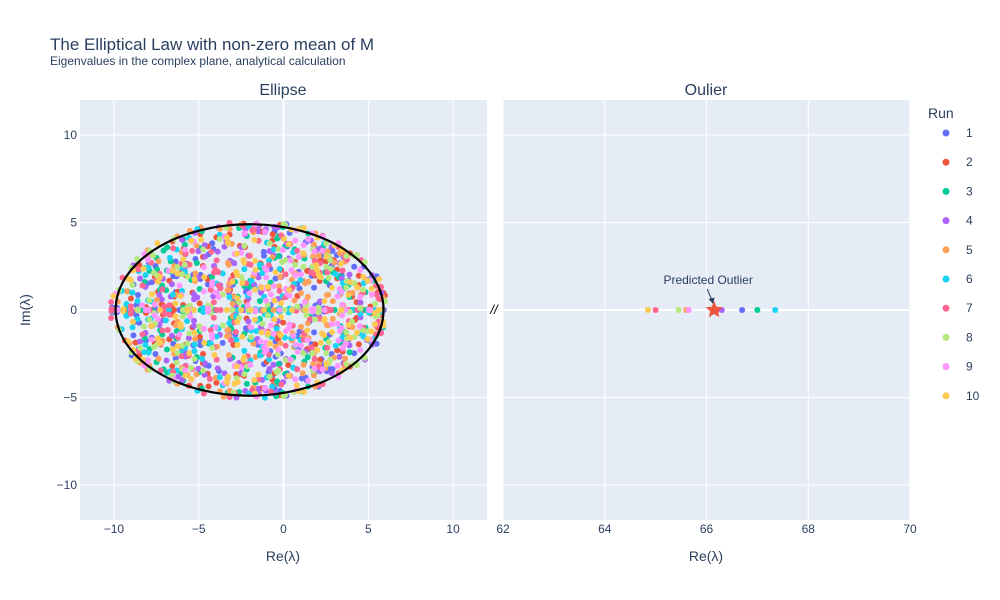  Describe the element at coordinates (714, 309) in the screenshot. I see `predicted-outlier-star` at that location.